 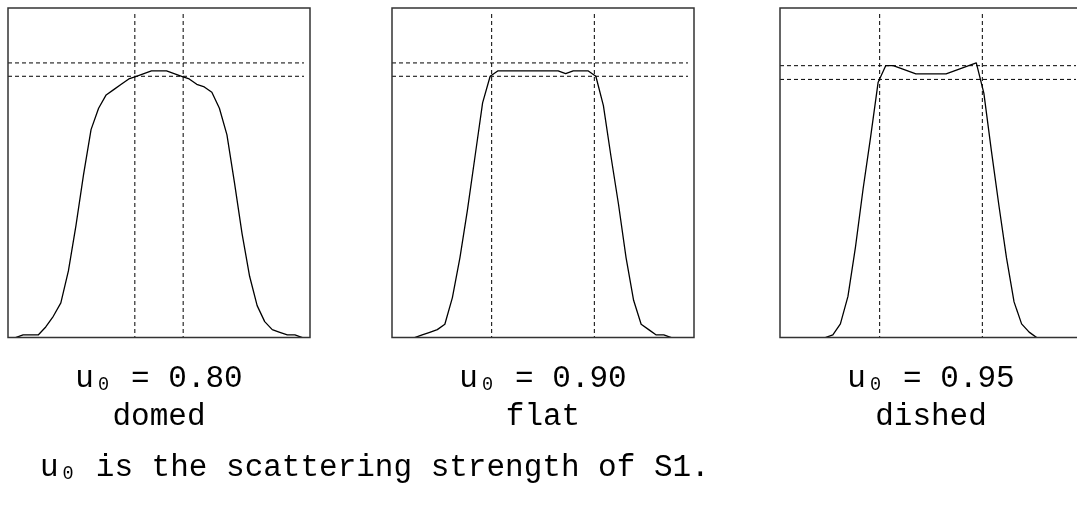 I want to click on text: u₀ is the scattering strength of S1., so click(x=375, y=468).